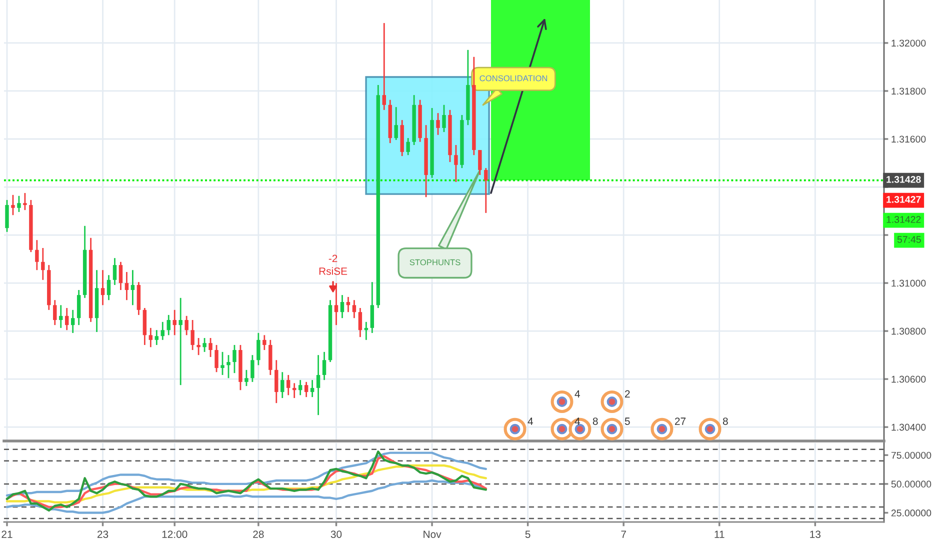 The image size is (932, 550). Describe the element at coordinates (627, 394) in the screenshot. I see `annotation: 2` at that location.